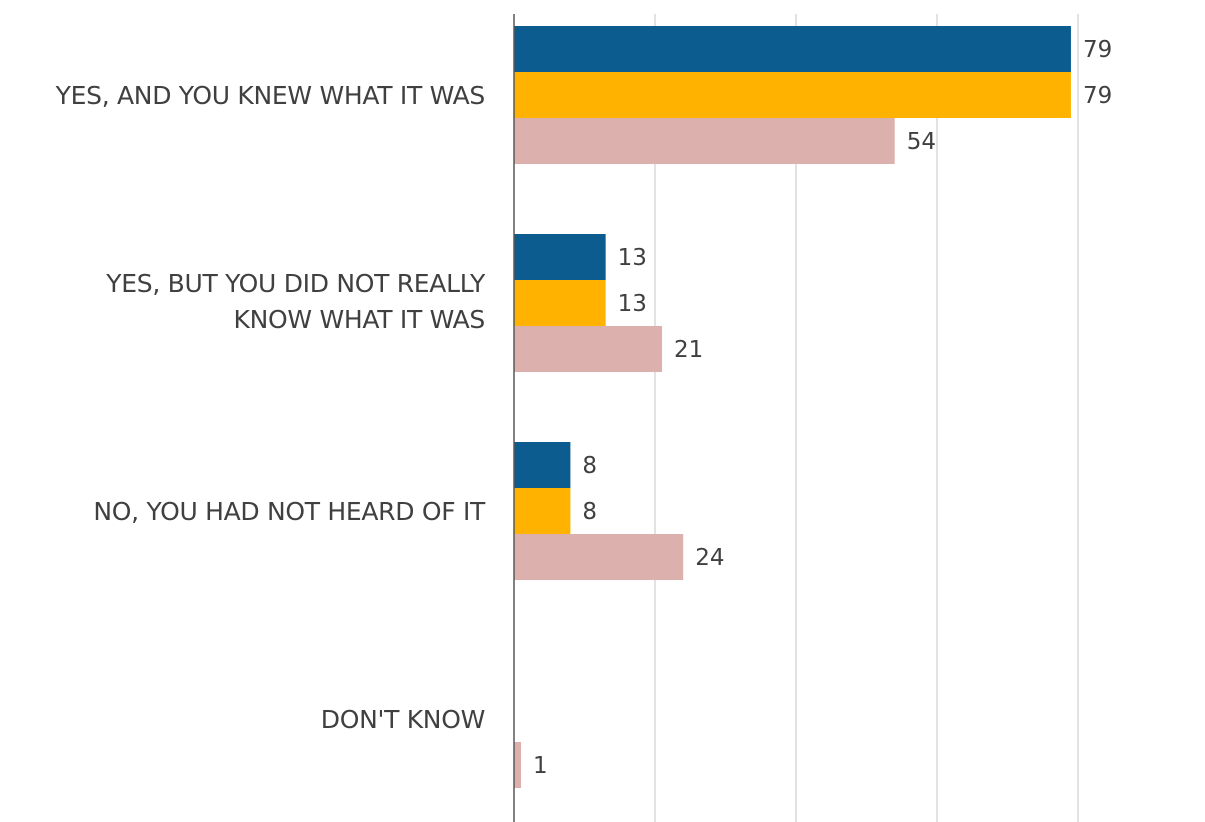 Image resolution: width=1205 pixels, height=822 pixels. I want to click on value-label-no-not-heard-series-1: 8, so click(589, 466).